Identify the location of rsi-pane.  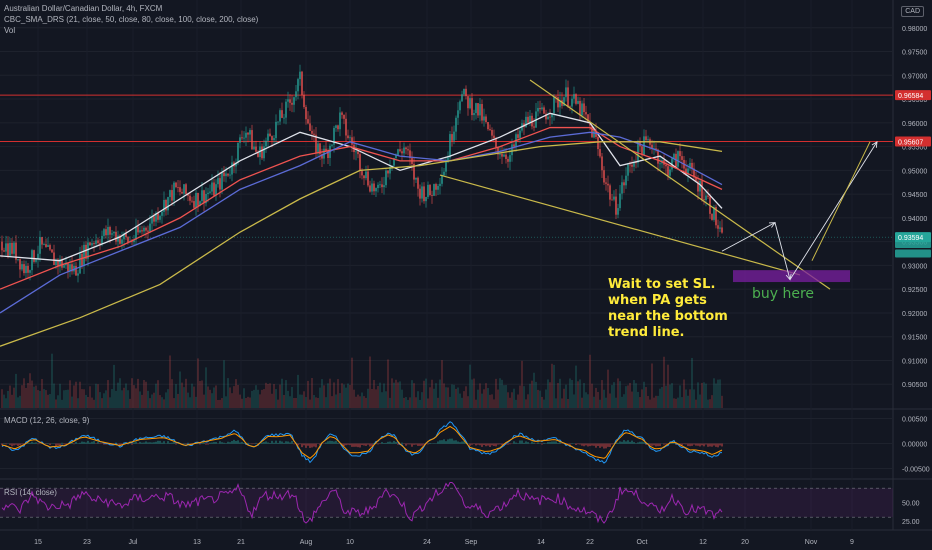
(446, 502).